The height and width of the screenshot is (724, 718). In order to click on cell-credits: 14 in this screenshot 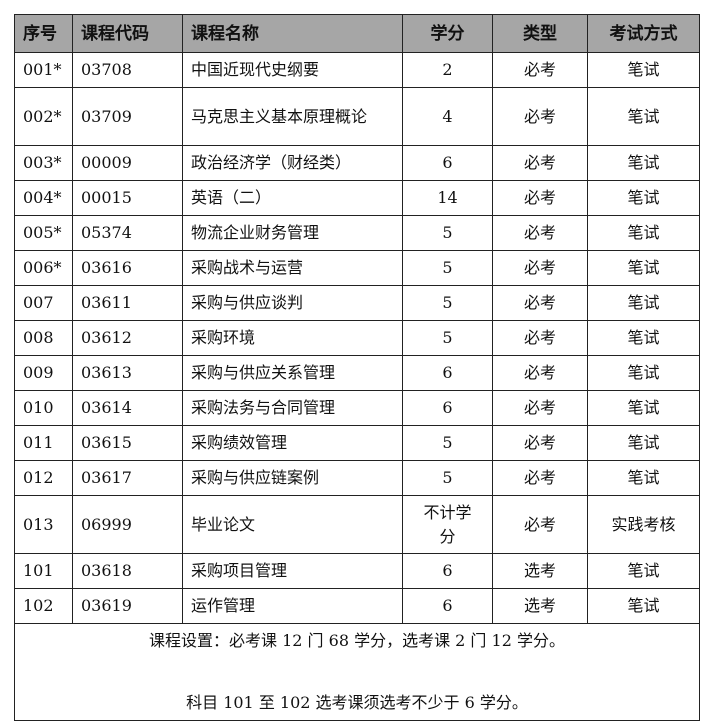, I will do `click(447, 198)`.